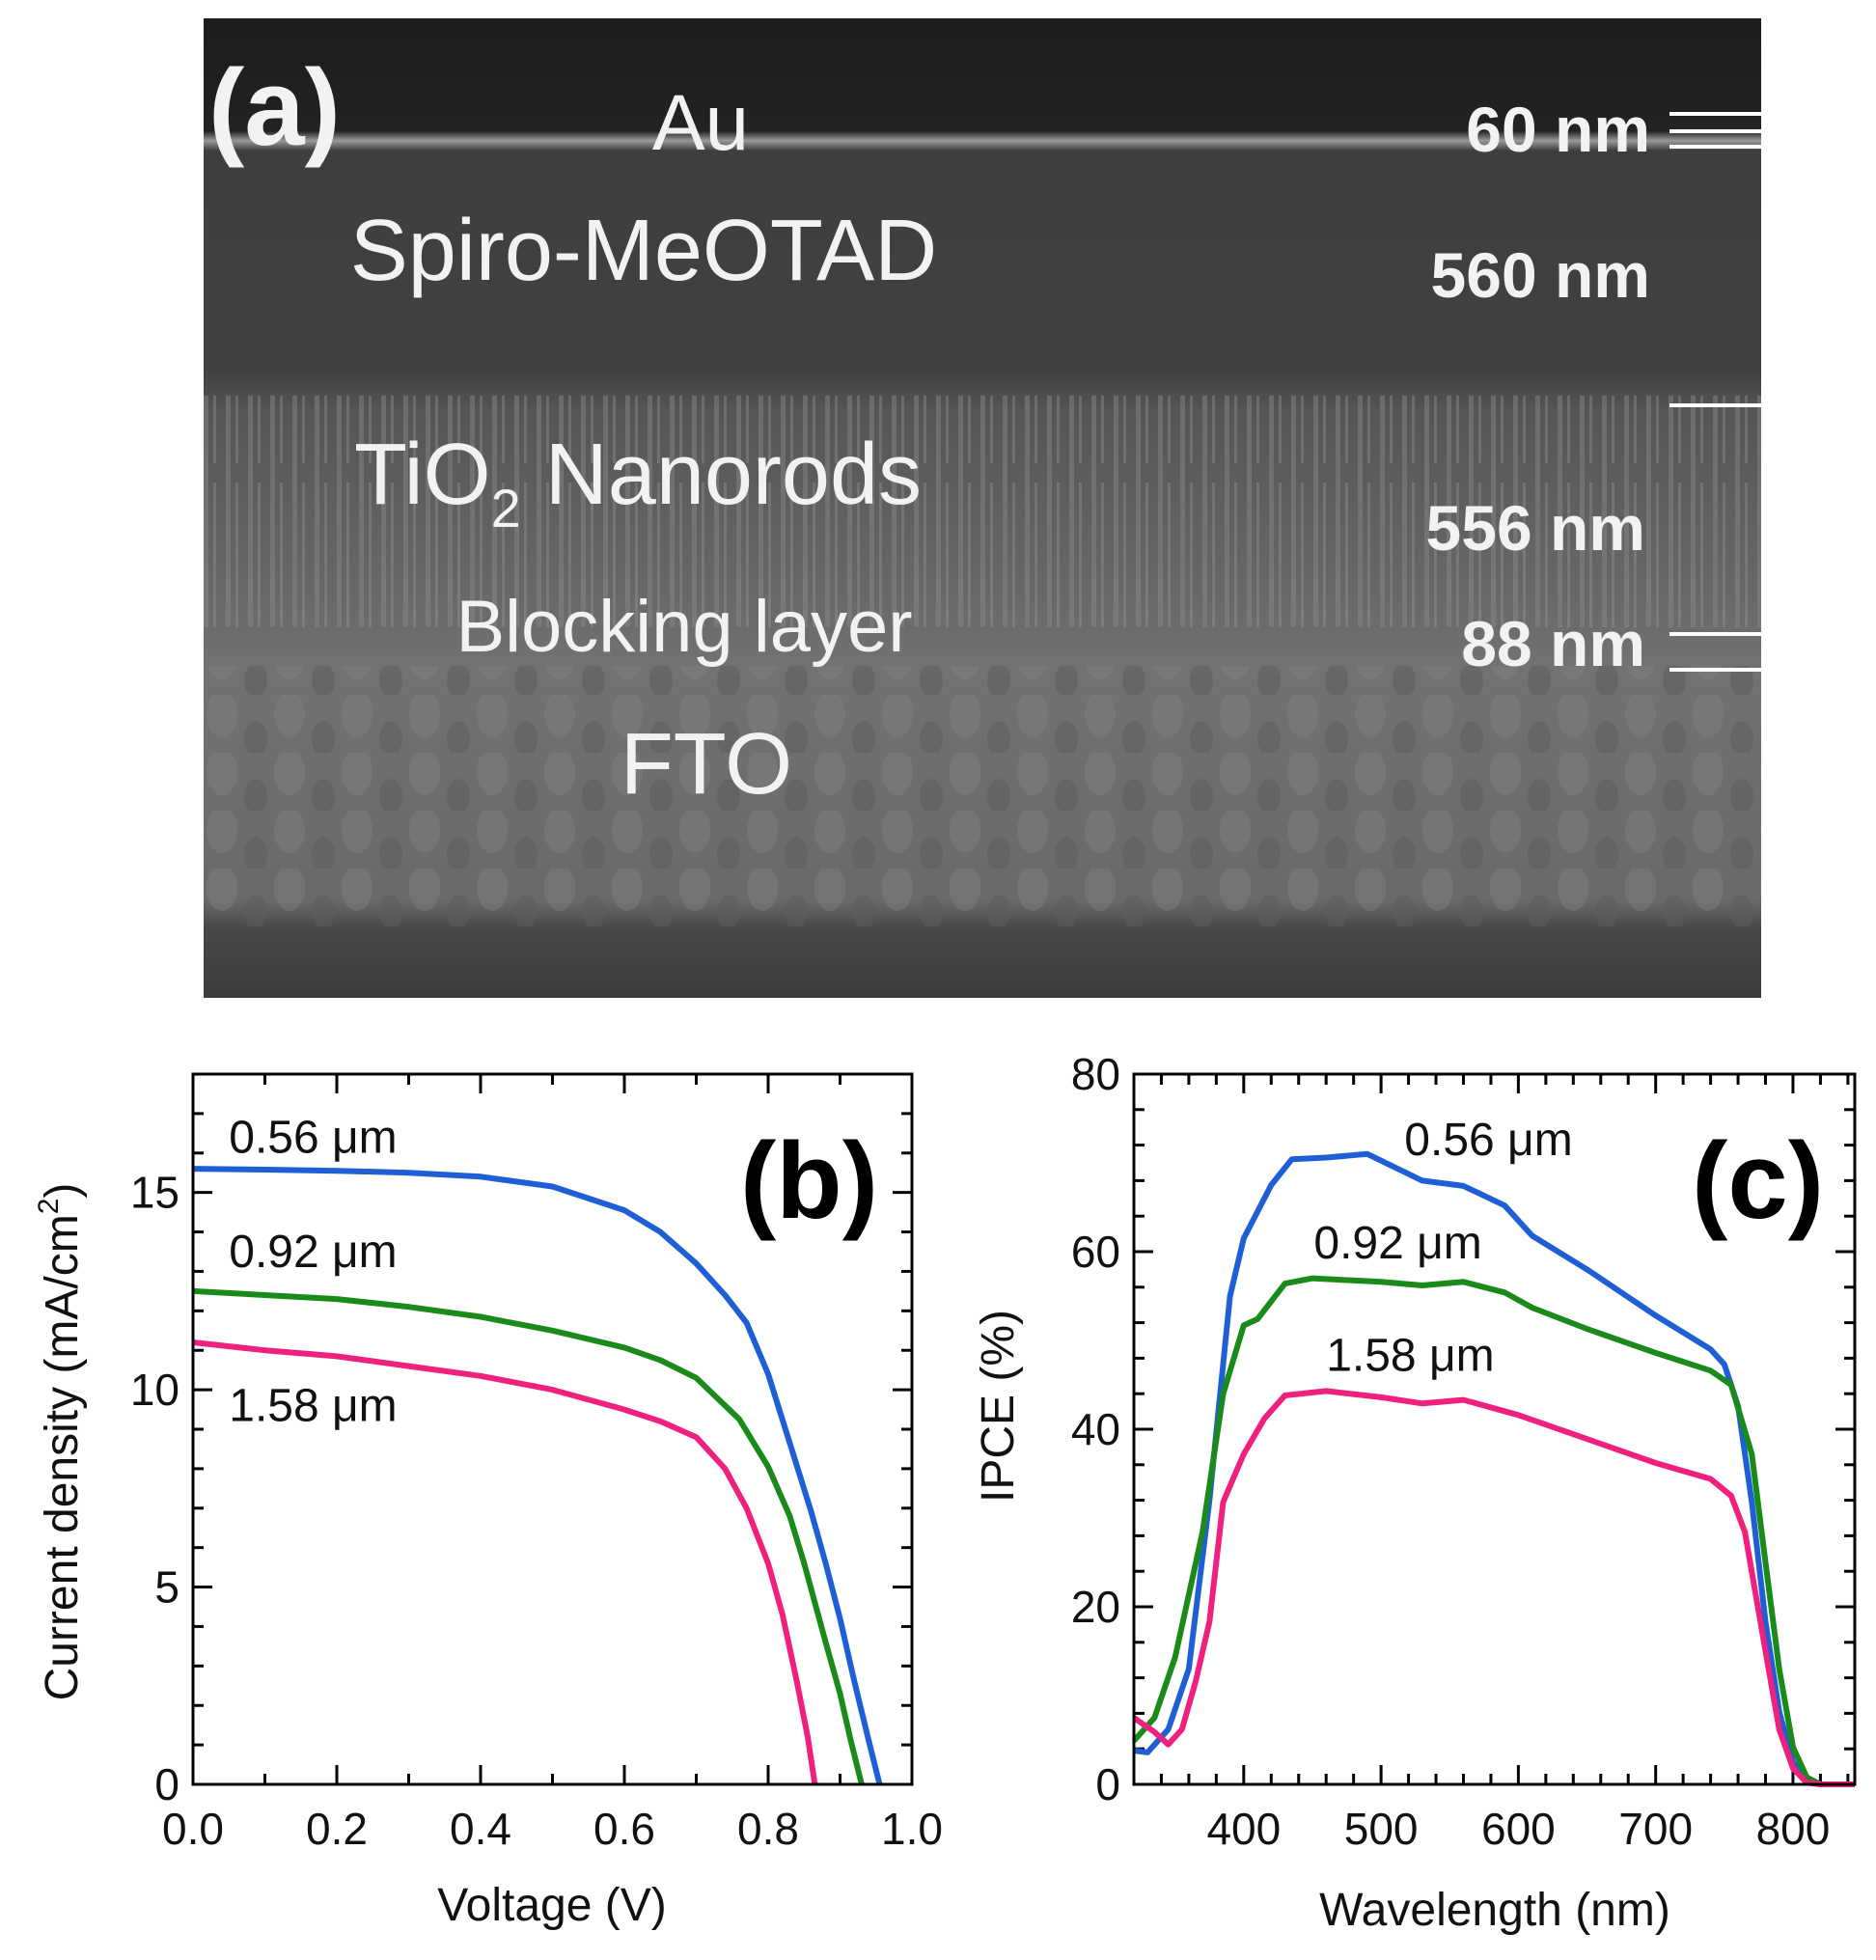 The height and width of the screenshot is (1960, 1876). I want to click on x-tick-label: 700, so click(1655, 1829).